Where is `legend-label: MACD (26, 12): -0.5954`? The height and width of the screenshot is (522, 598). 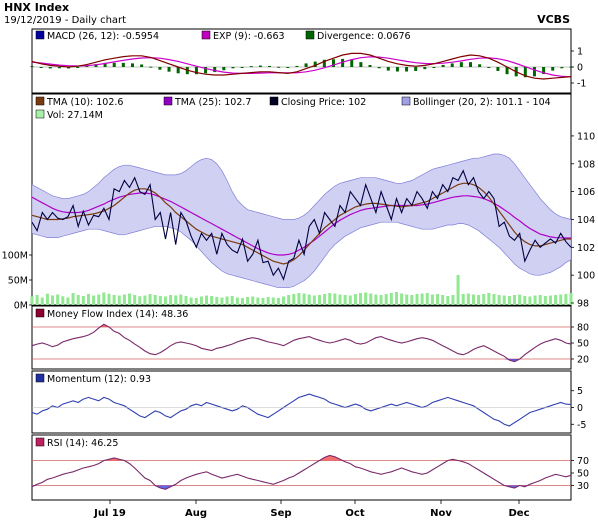
legend-label: MACD (26, 12): -0.5954 is located at coordinates (103, 36).